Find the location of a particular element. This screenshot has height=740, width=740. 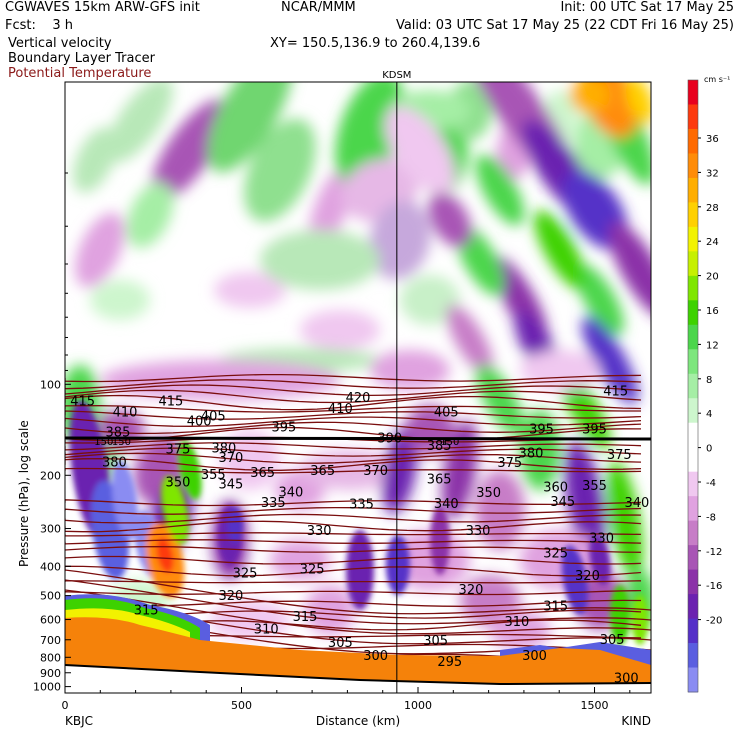

colorbar-tick-label: 8 is located at coordinates (709, 380).